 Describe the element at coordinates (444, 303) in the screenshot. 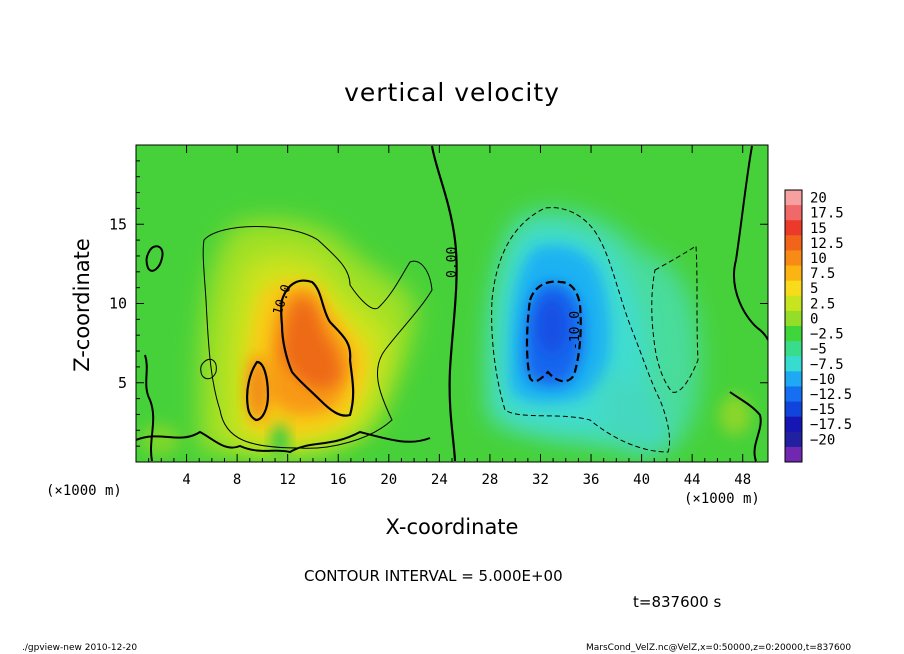

I see `contour-0-main` at that location.